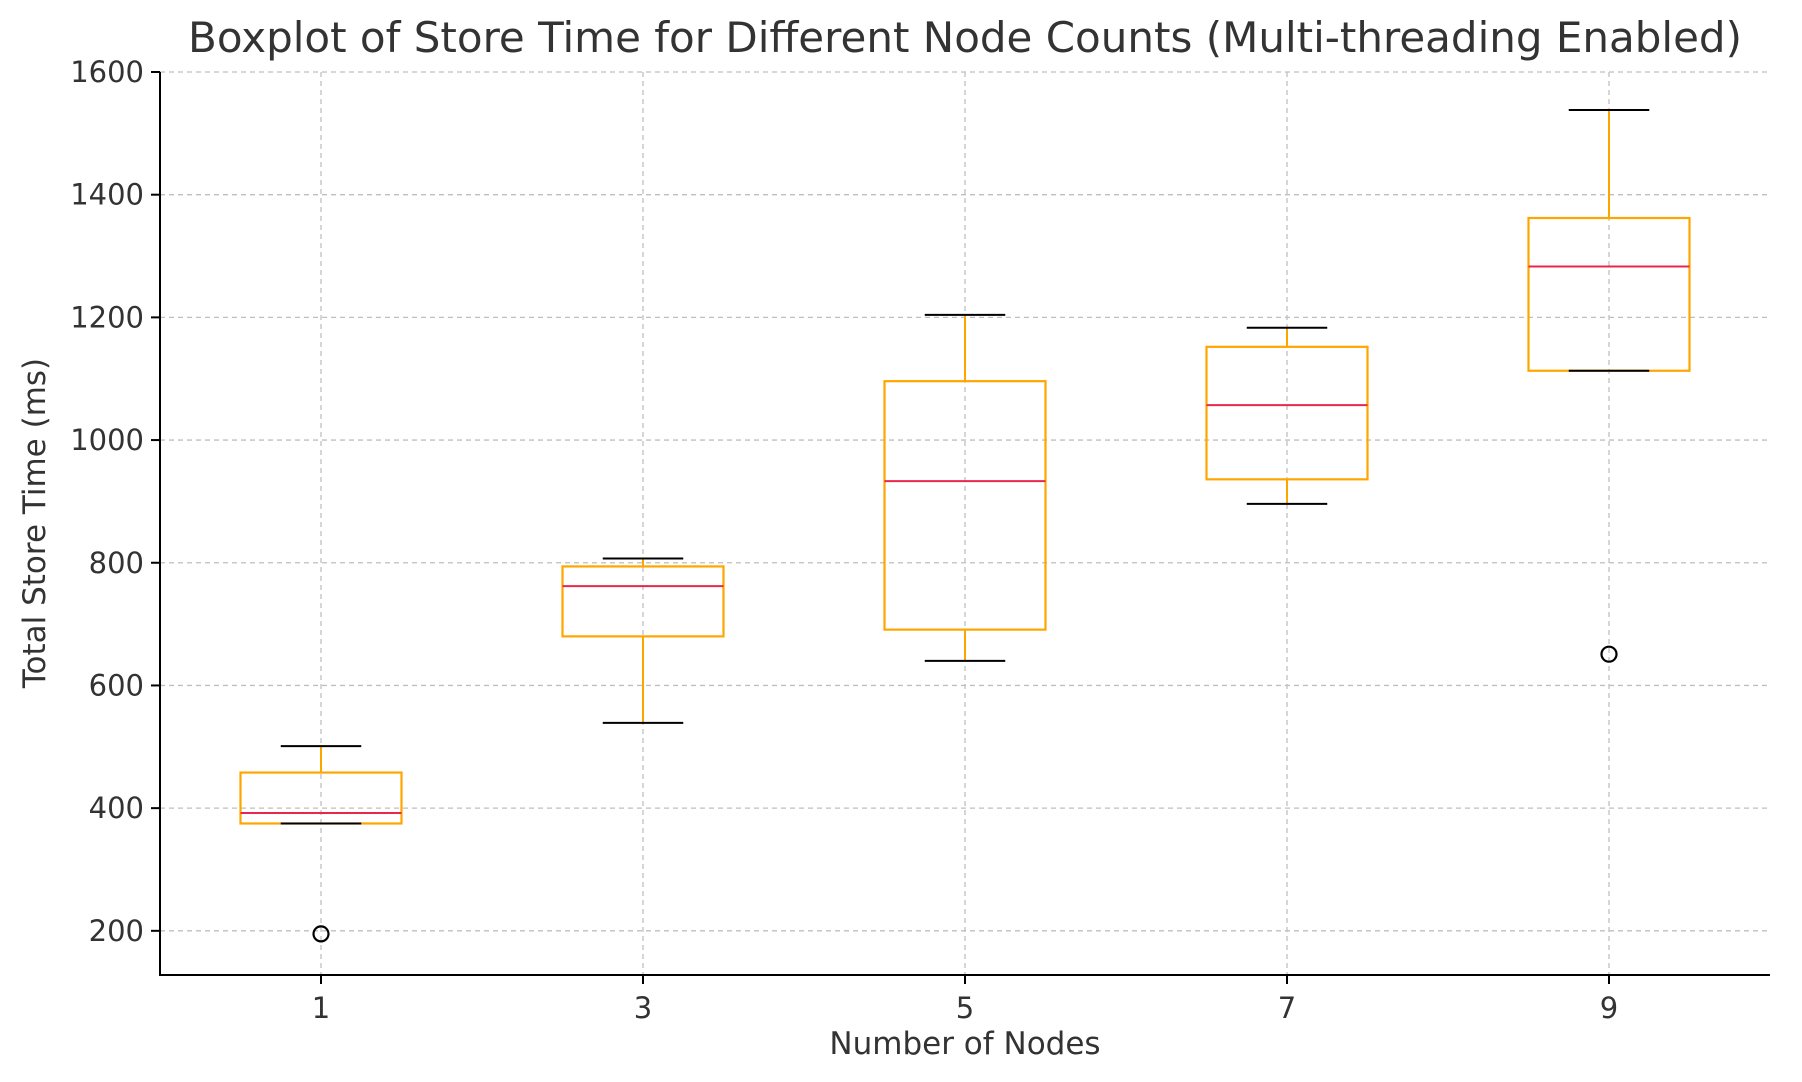 This screenshot has height=1082, width=1802. What do you see at coordinates (116, 563) in the screenshot?
I see `y-tick-label: 800` at bounding box center [116, 563].